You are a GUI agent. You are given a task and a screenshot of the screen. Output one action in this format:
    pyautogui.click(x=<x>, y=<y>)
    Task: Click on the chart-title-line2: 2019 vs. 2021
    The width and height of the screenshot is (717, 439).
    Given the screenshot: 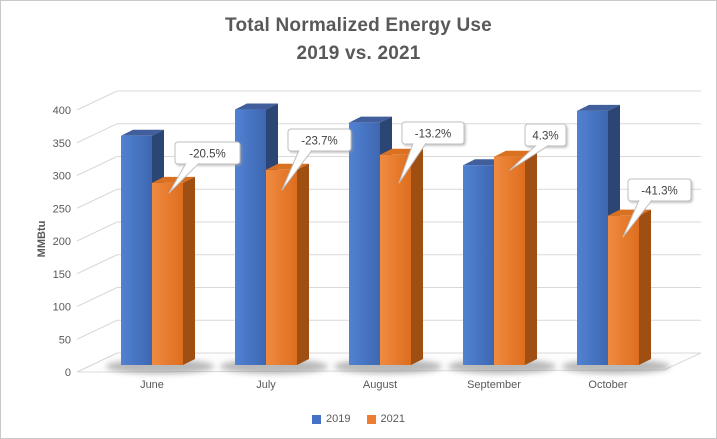 What is the action you would take?
    pyautogui.click(x=358, y=53)
    